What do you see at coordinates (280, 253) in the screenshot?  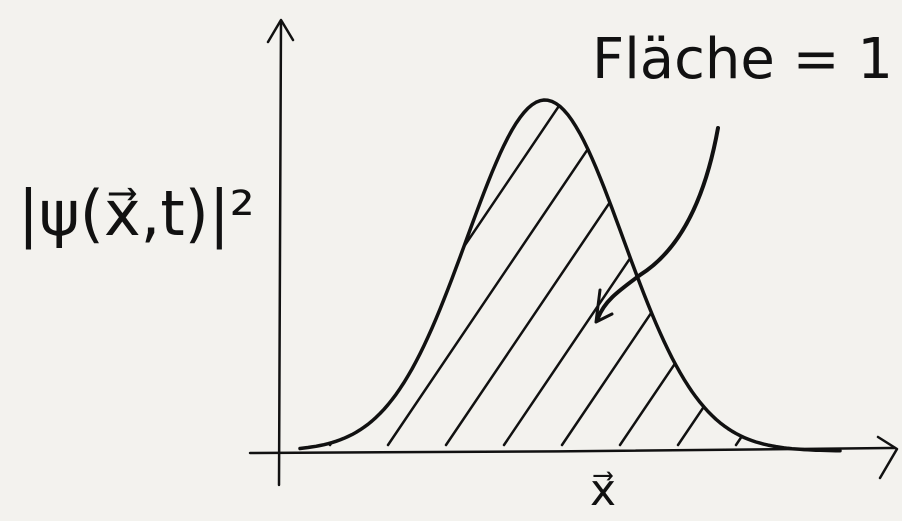 I see `y-axis` at bounding box center [280, 253].